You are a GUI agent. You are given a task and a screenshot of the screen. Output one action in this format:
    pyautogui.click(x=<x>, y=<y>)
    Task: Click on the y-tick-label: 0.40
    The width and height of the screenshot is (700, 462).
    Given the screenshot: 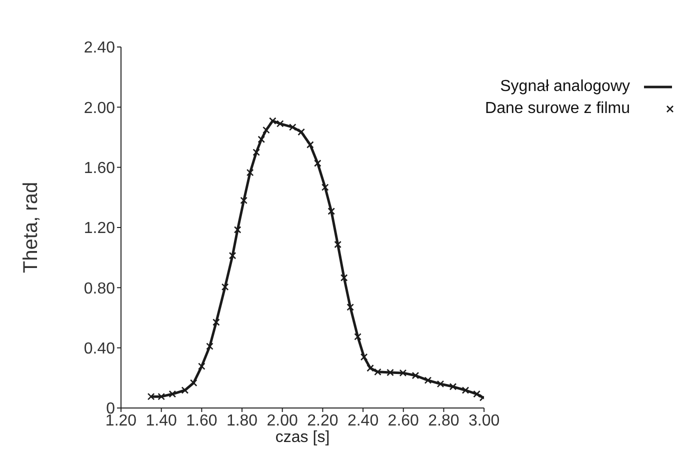 What is the action you would take?
    pyautogui.click(x=100, y=349)
    